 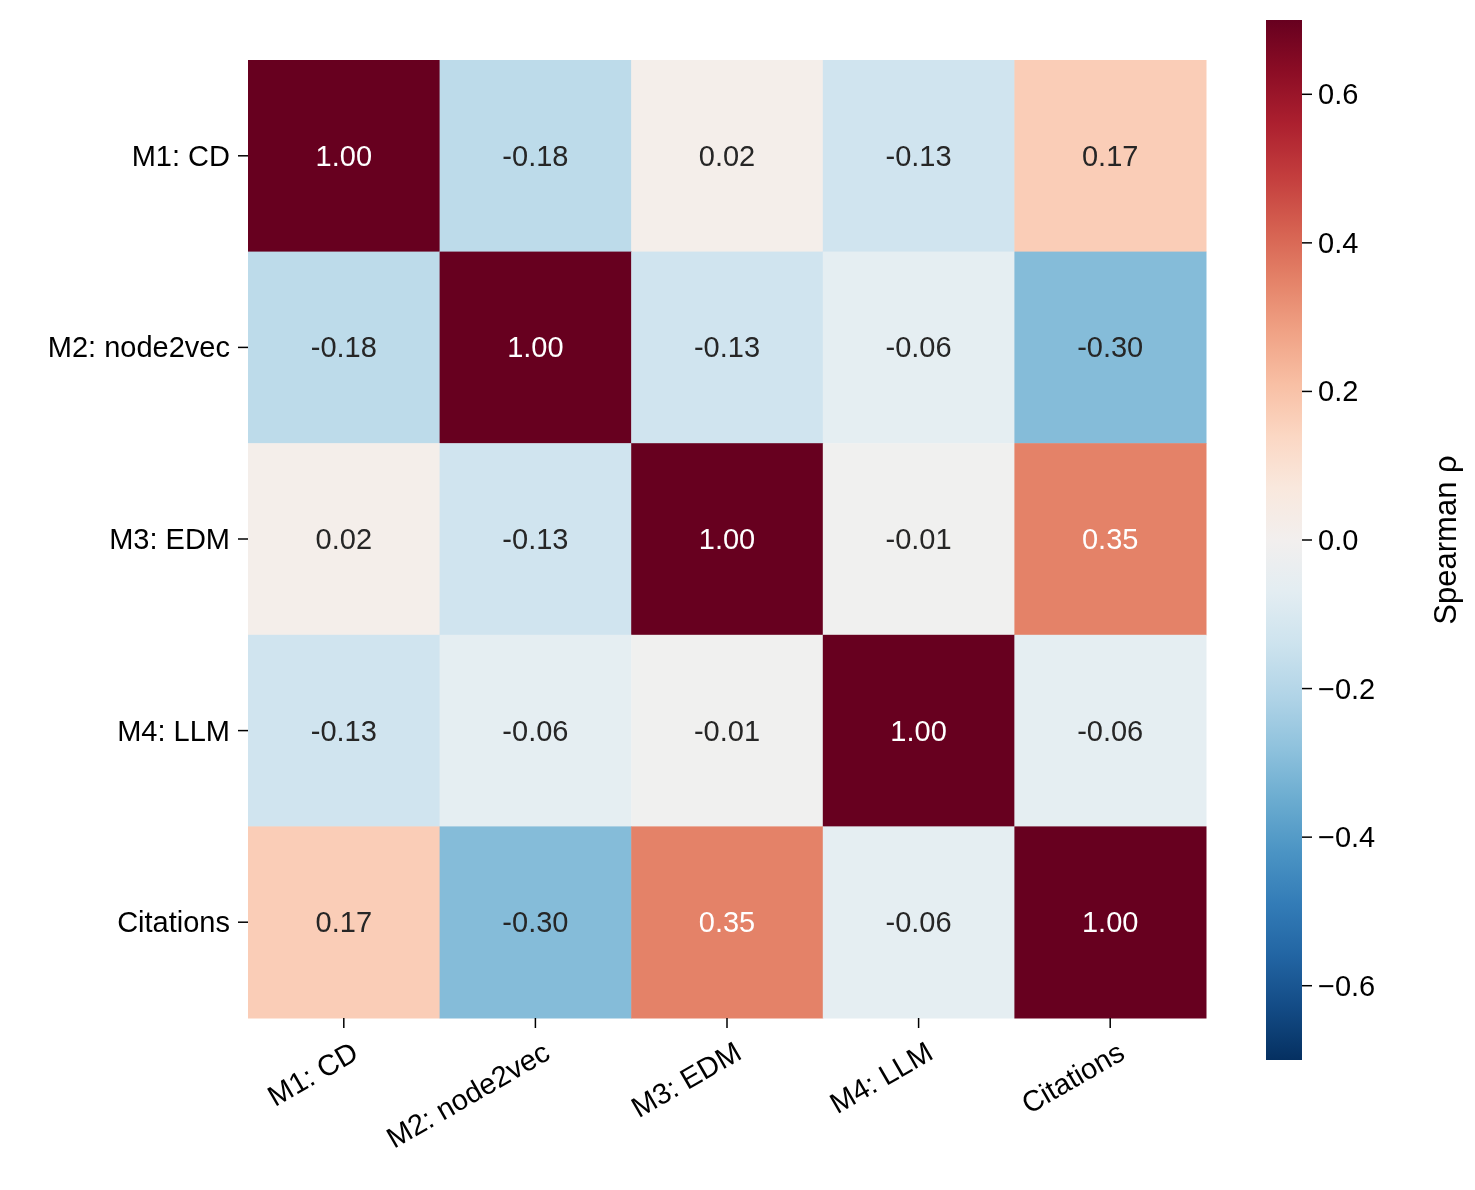 I want to click on y-tick-label: M3: EDM, so click(x=169, y=539).